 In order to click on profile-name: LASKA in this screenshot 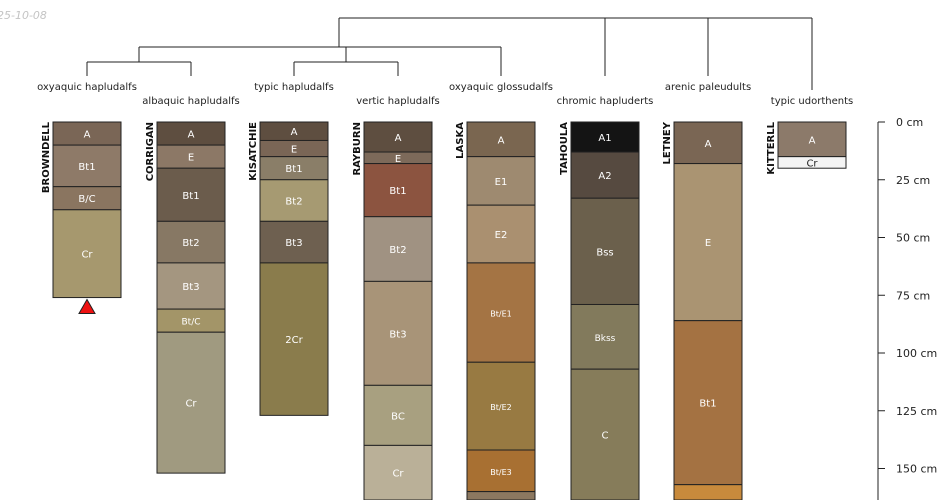, I will do `click(460, 140)`.